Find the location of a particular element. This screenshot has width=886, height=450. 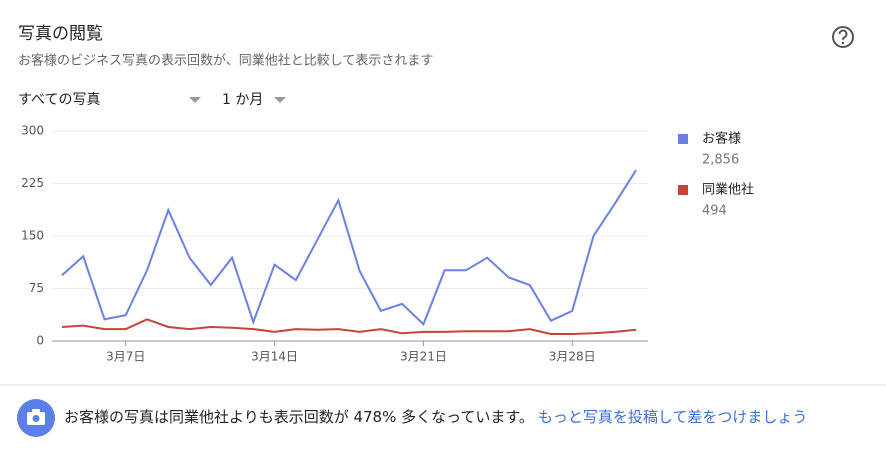

subtitle: お客様のビジネス写真の表示回数が、同業他社と比較して表示されます is located at coordinates (225, 61).